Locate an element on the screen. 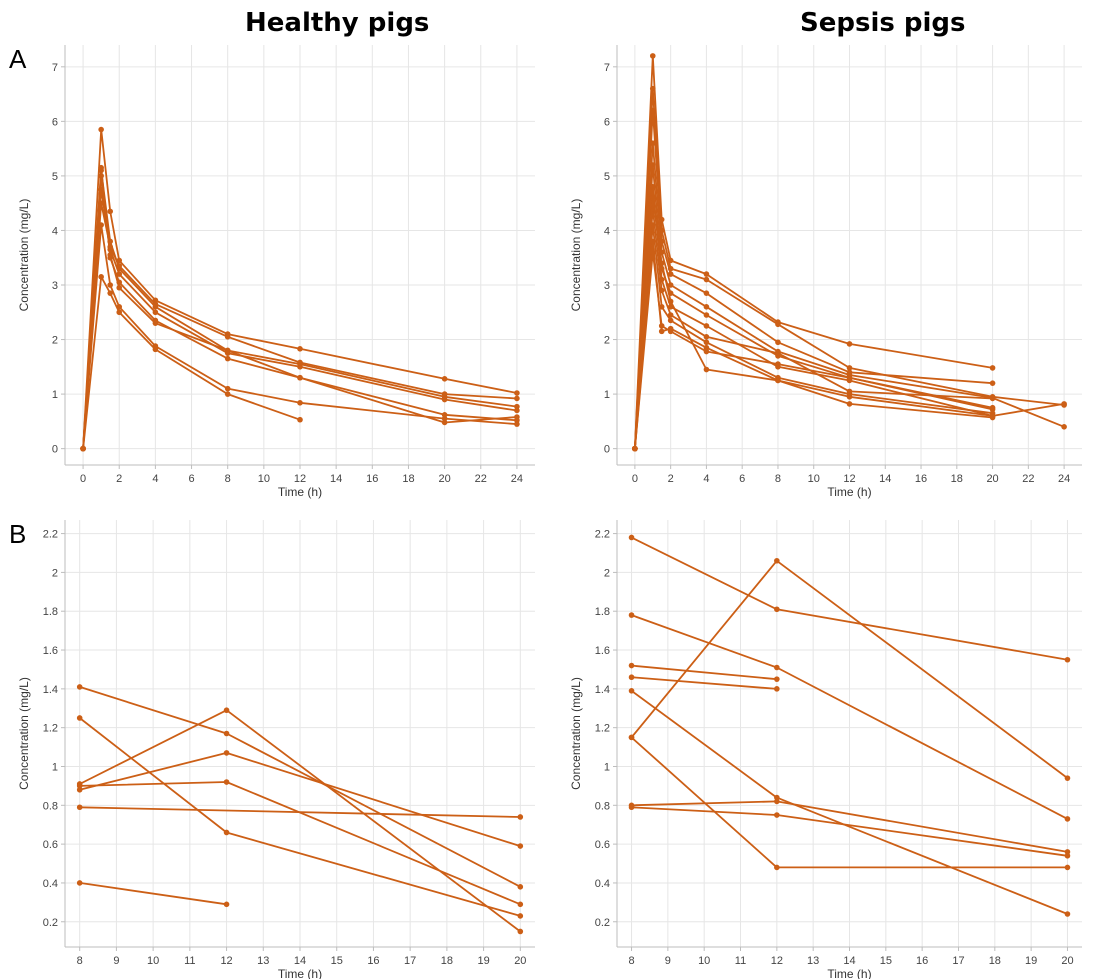 The image size is (1094, 979). y-tick-label: 7 is located at coordinates (55, 68).